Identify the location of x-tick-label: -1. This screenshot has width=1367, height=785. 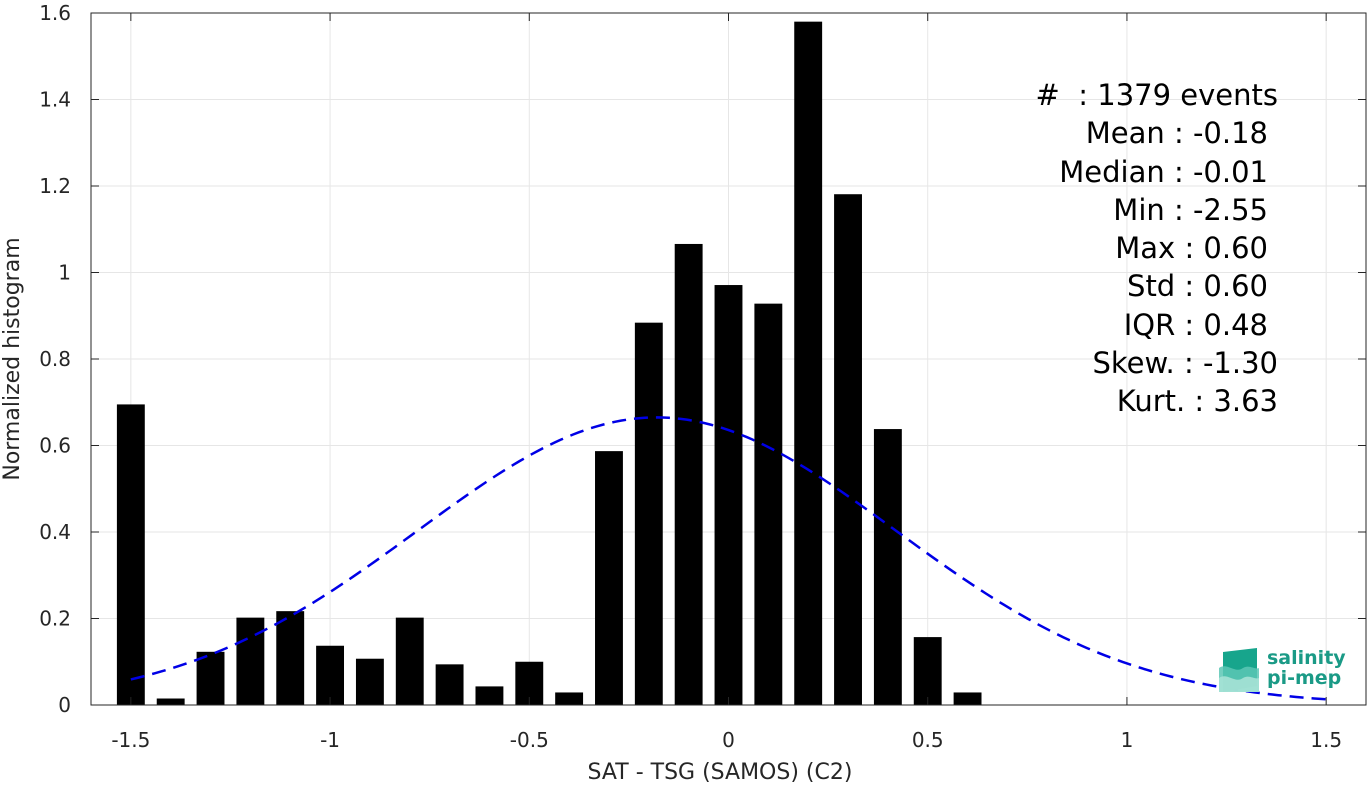
(330, 740).